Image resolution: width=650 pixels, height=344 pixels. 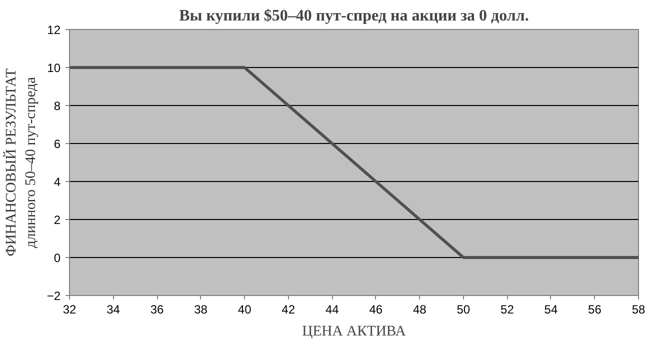 What do you see at coordinates (57, 258) in the screenshot?
I see `y-tick-label: 0` at bounding box center [57, 258].